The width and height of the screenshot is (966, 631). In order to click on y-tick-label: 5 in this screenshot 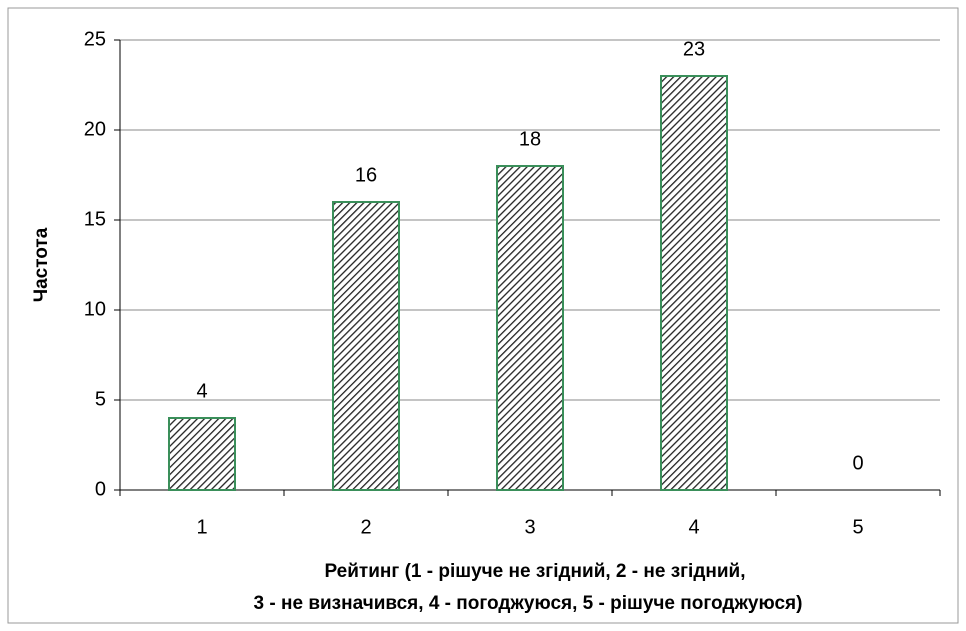, I will do `click(100, 399)`.